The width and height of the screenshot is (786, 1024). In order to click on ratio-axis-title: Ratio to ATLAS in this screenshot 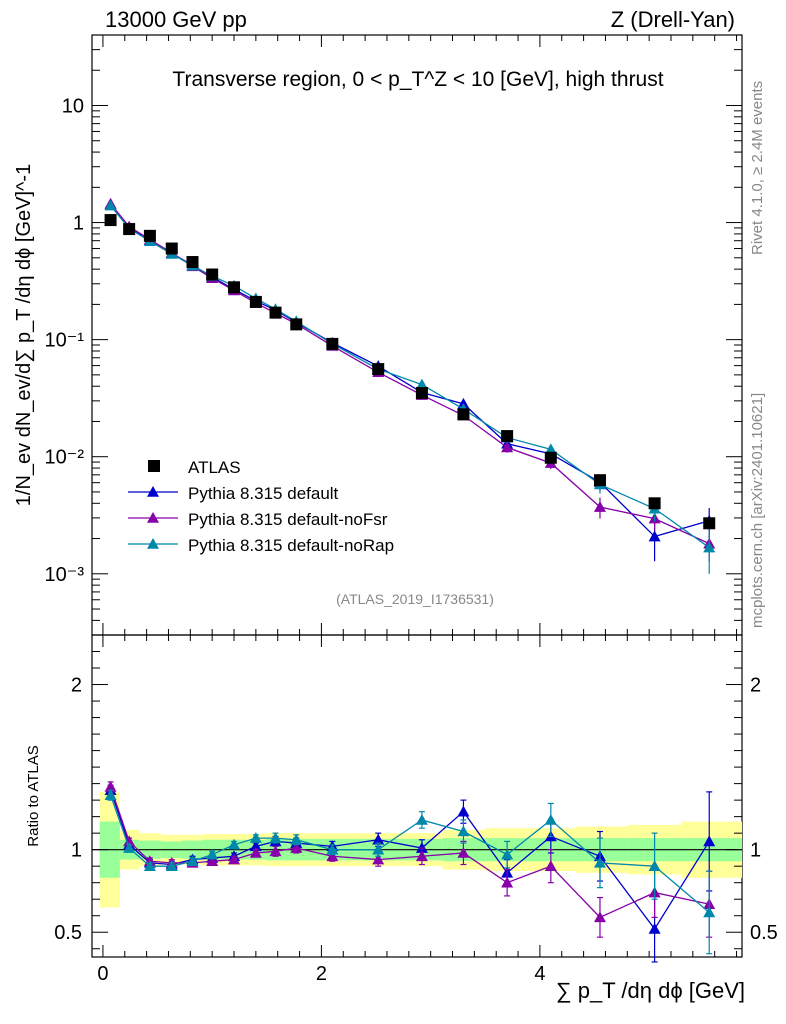, I will do `click(33, 795)`.